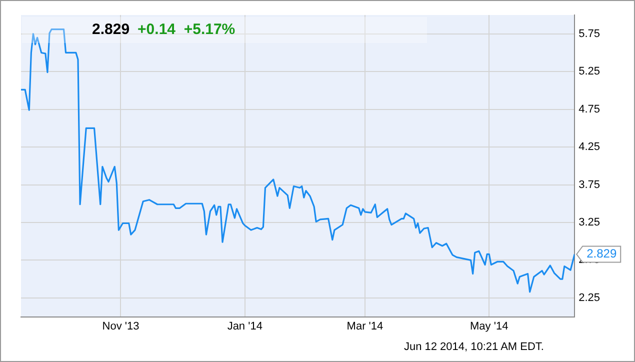 The width and height of the screenshot is (635, 362). I want to click on chart-subtitle: +0.14 +5.17%, so click(187, 29).